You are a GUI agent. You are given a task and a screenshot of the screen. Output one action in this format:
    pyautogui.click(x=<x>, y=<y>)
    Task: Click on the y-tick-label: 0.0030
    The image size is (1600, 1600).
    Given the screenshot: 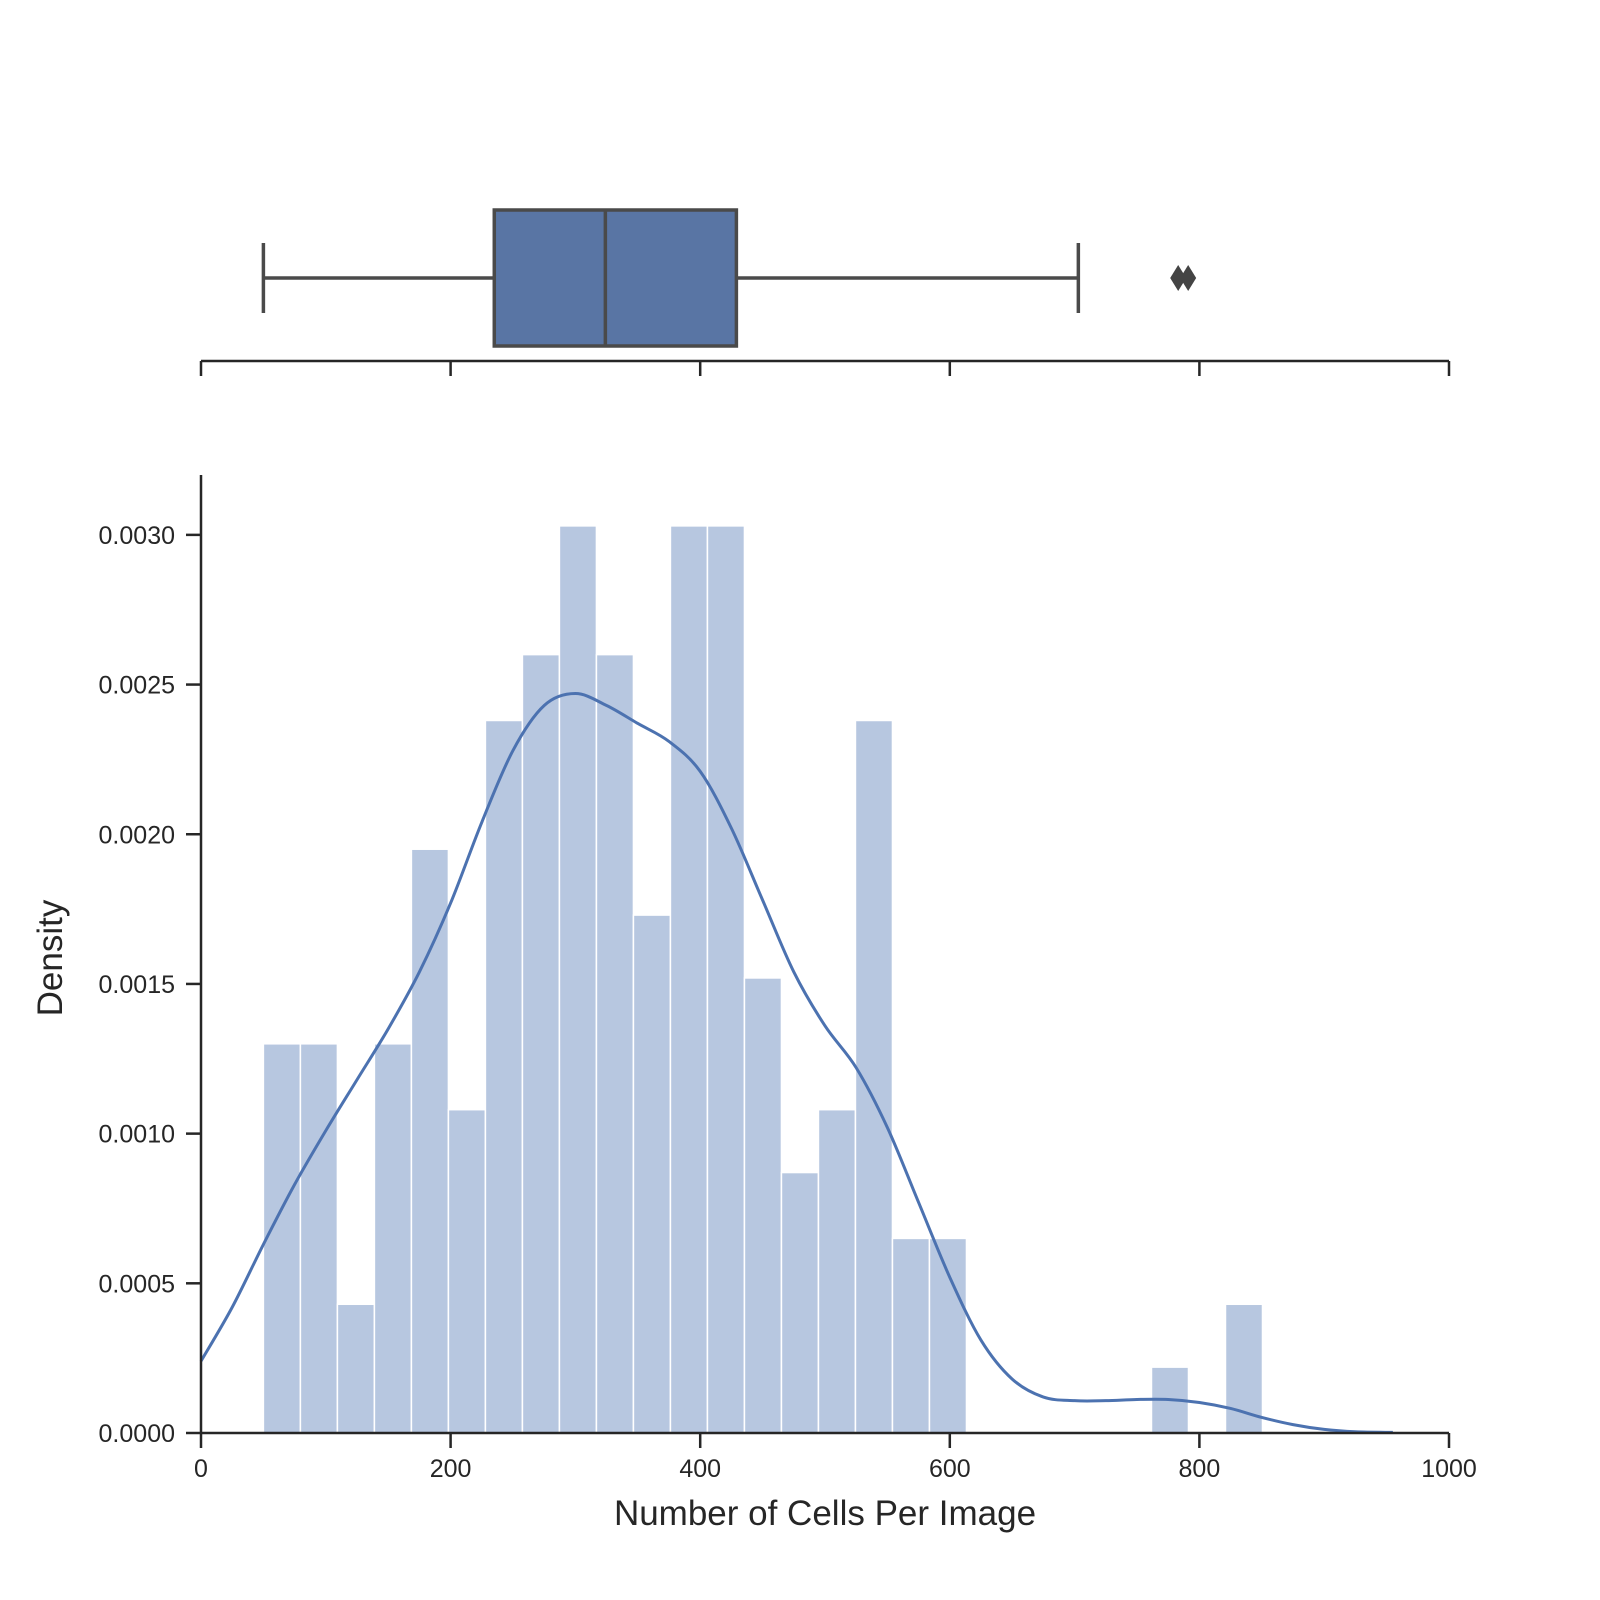 What is the action you would take?
    pyautogui.click(x=137, y=536)
    